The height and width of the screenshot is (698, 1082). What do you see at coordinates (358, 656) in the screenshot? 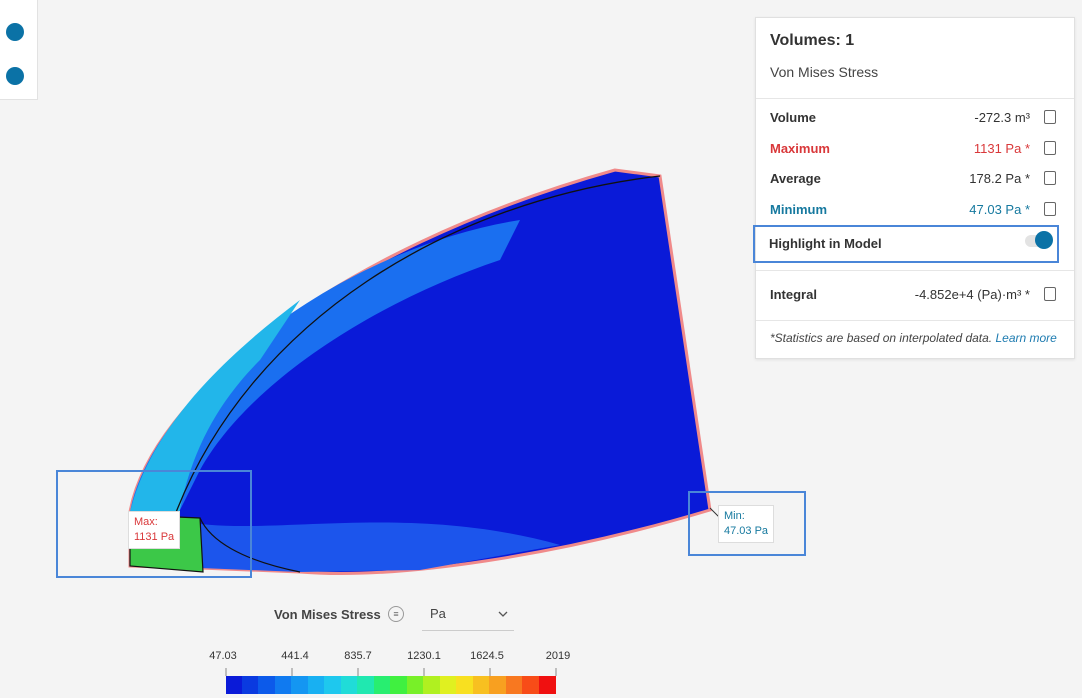
I see `colorbar-label: 835.7` at bounding box center [358, 656].